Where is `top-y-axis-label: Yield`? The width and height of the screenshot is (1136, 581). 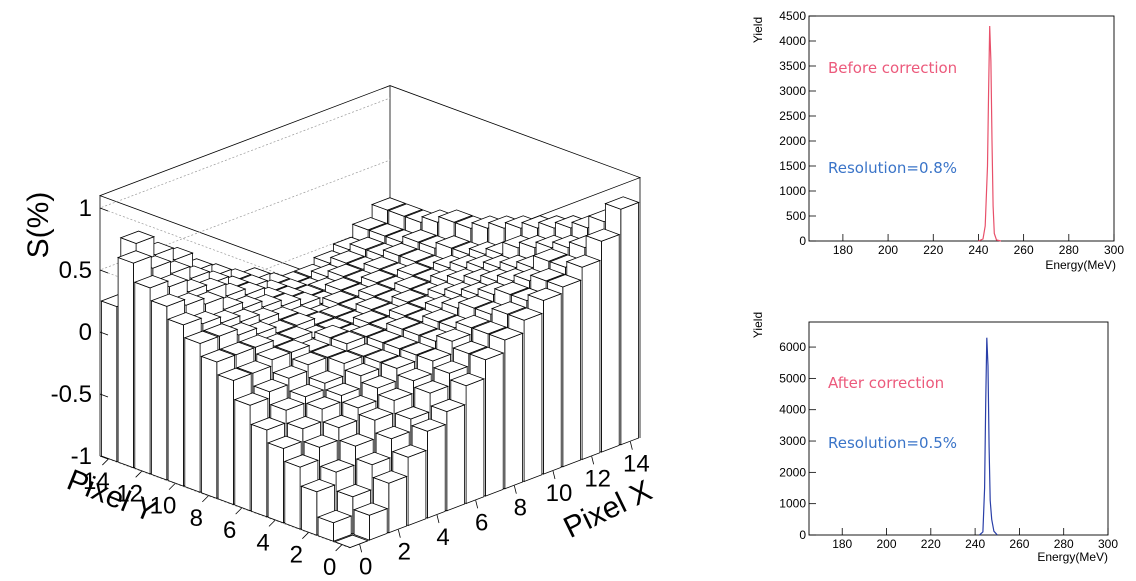
top-y-axis-label: Yield is located at coordinates (758, 30).